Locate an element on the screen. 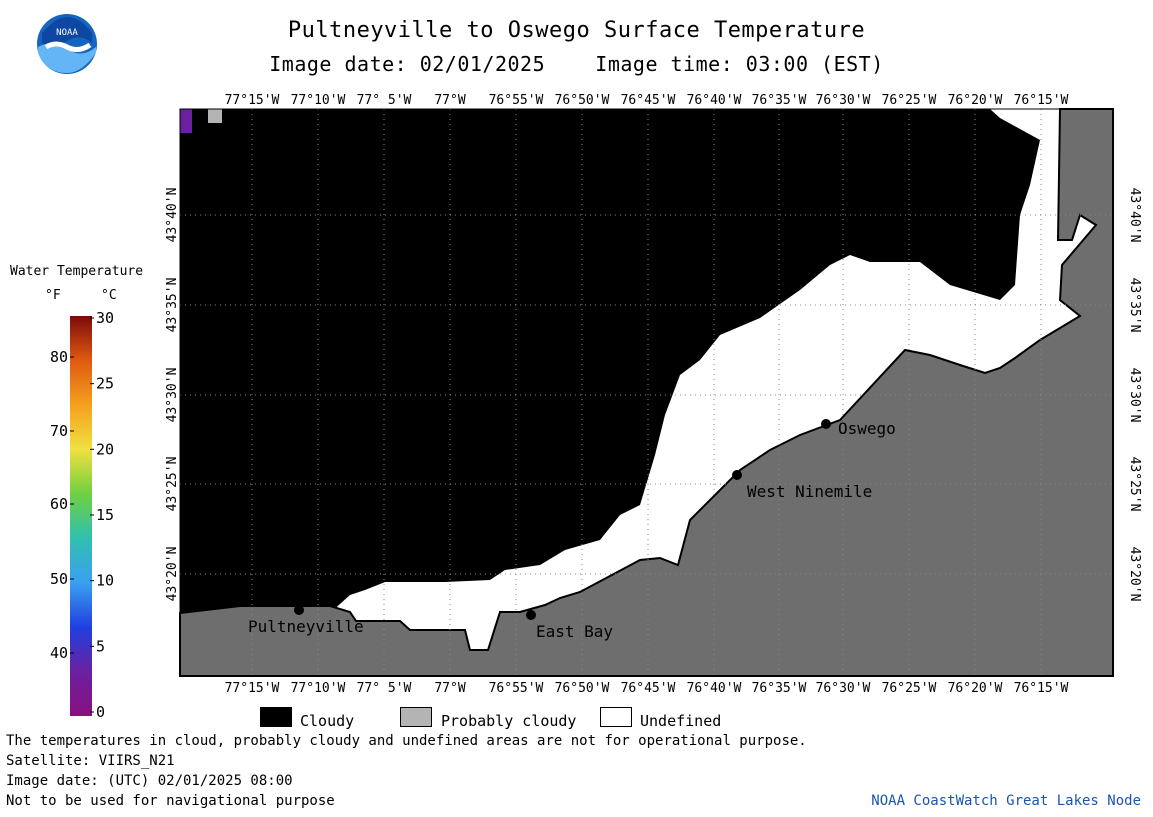  longitude-label-top: 76°35'W is located at coordinates (779, 100).